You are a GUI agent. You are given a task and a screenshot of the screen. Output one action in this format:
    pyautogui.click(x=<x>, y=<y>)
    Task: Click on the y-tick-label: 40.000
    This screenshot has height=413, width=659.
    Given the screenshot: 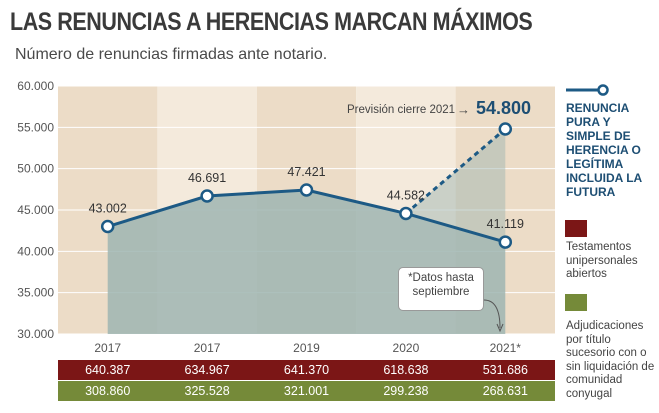 What is the action you would take?
    pyautogui.click(x=35, y=251)
    